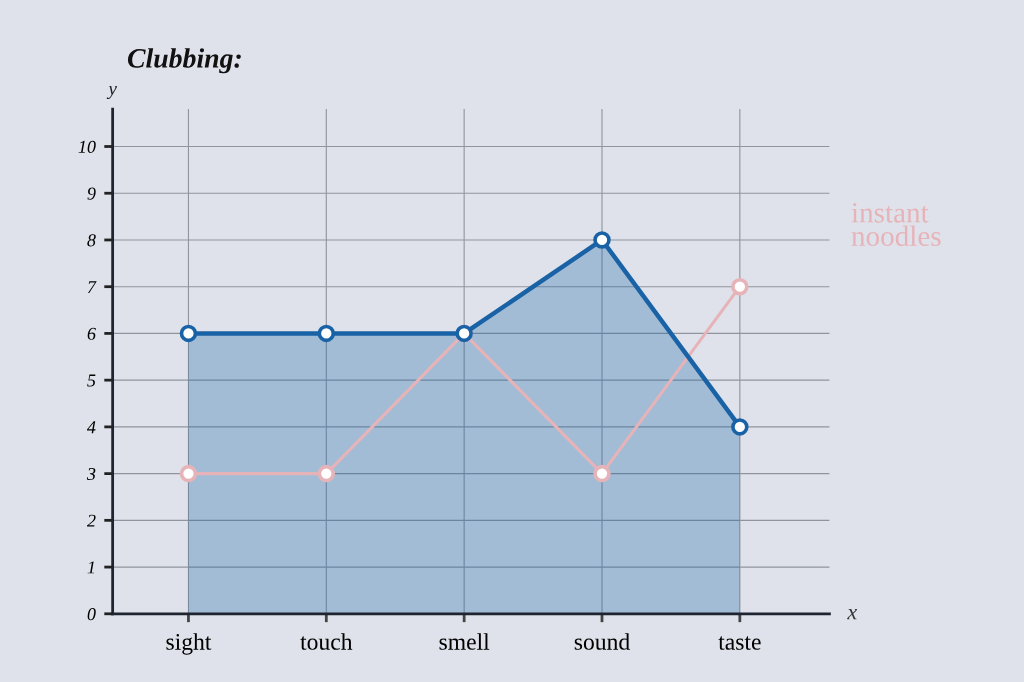 The image size is (1024, 682). What do you see at coordinates (91, 614) in the screenshot?
I see `y-tick-label: 0` at bounding box center [91, 614].